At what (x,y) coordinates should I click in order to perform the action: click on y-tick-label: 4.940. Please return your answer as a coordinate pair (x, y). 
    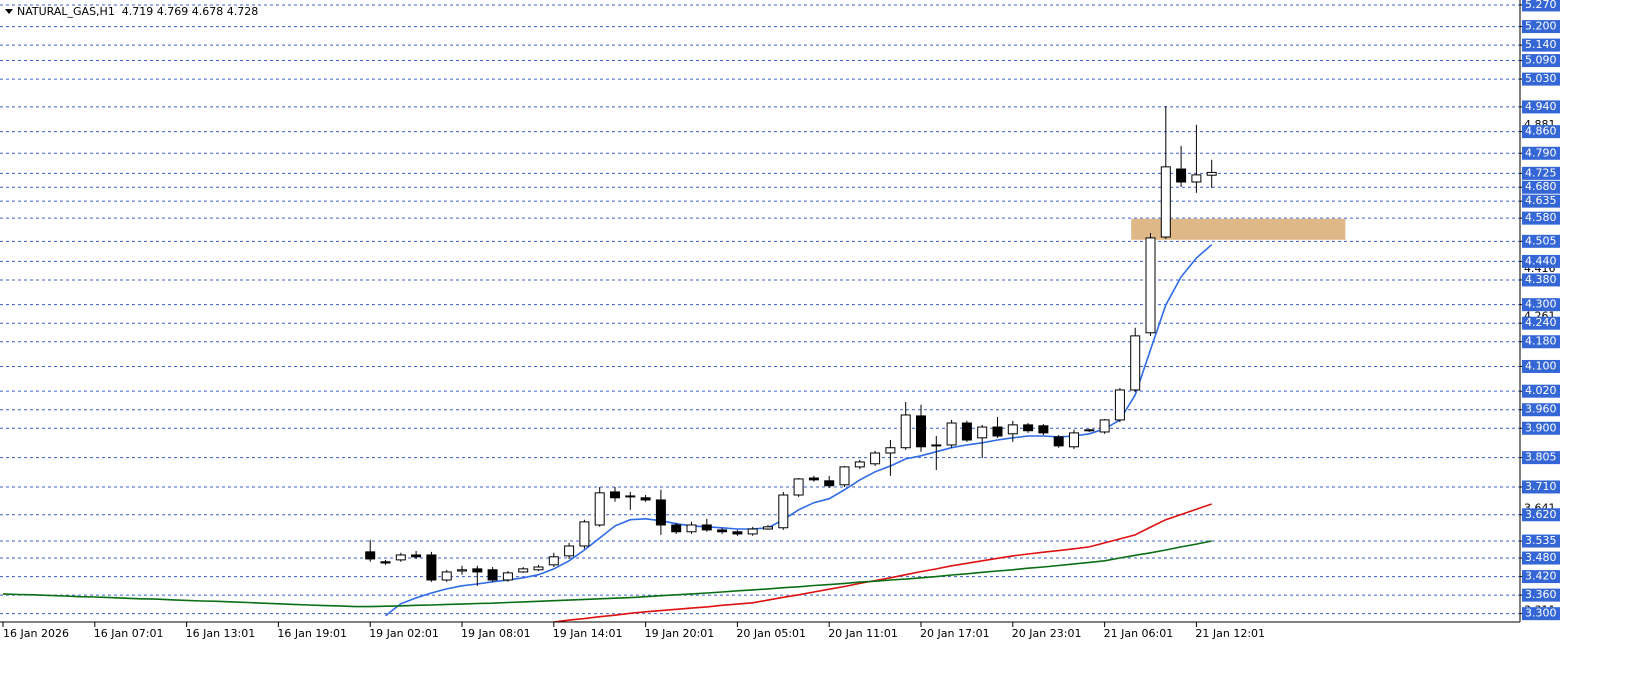
    Looking at the image, I should click on (1541, 106).